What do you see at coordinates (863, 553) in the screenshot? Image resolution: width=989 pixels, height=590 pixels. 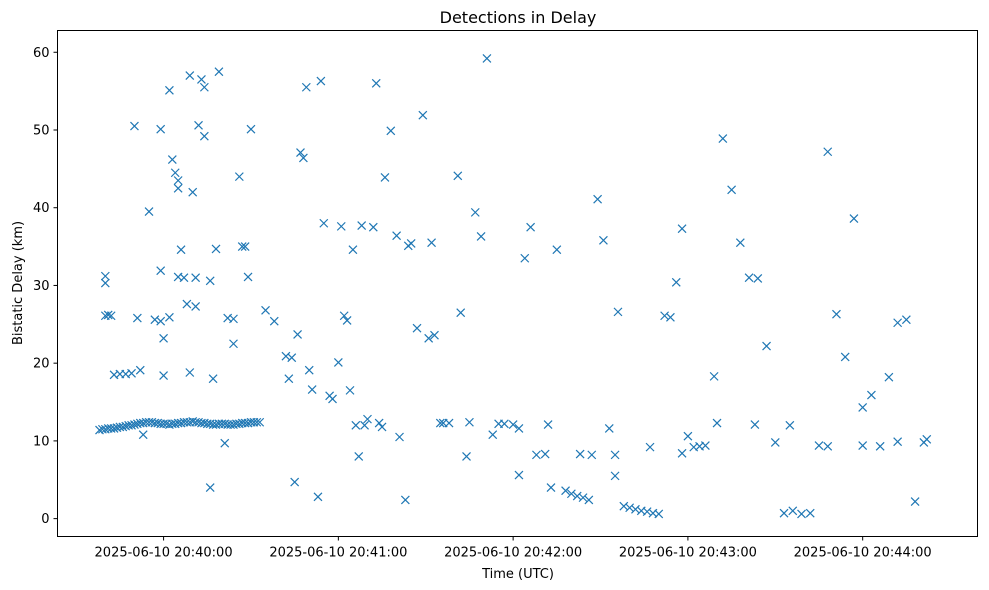 I see `x-tick-label: 2025-06-10 20:44:00` at bounding box center [863, 553].